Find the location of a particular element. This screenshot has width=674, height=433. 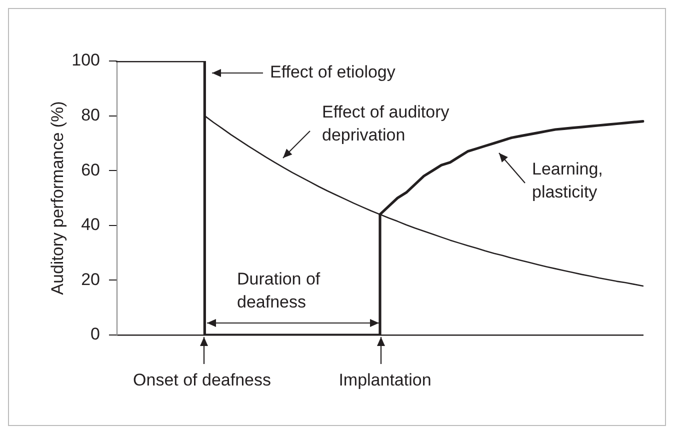

annotation: Learning, plasticity is located at coordinates (567, 181).